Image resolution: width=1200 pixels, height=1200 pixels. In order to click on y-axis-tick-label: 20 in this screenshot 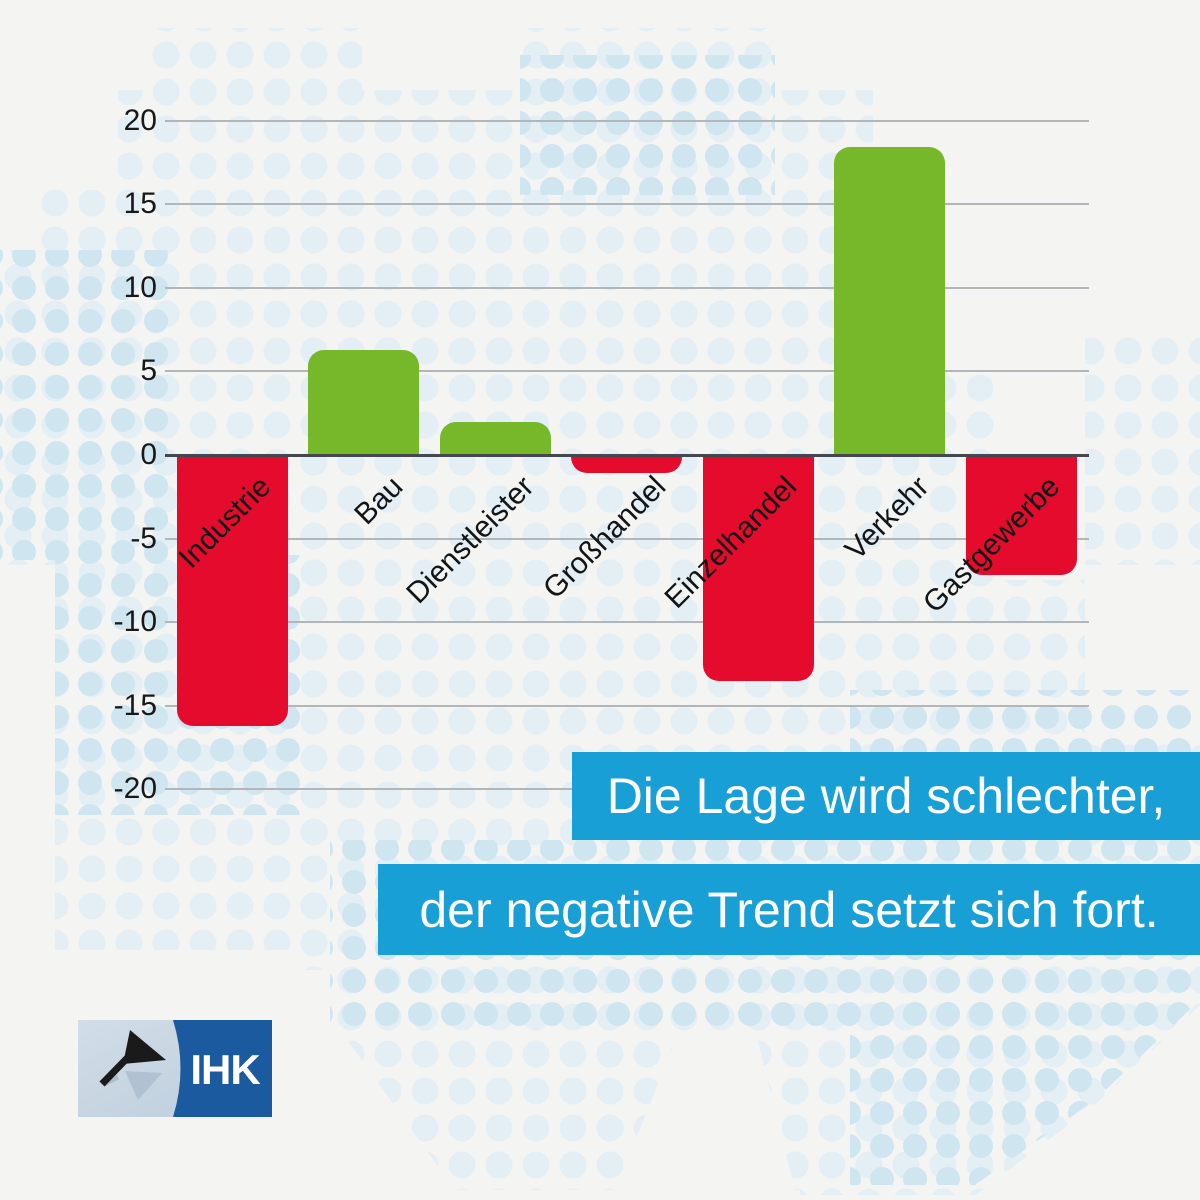, I will do `click(140, 120)`.